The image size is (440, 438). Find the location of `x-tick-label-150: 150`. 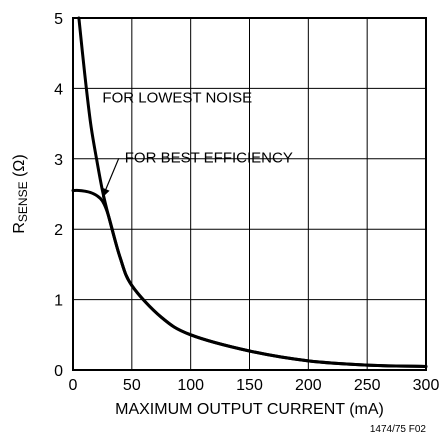

x-tick-label-150: 150 is located at coordinates (249, 385).